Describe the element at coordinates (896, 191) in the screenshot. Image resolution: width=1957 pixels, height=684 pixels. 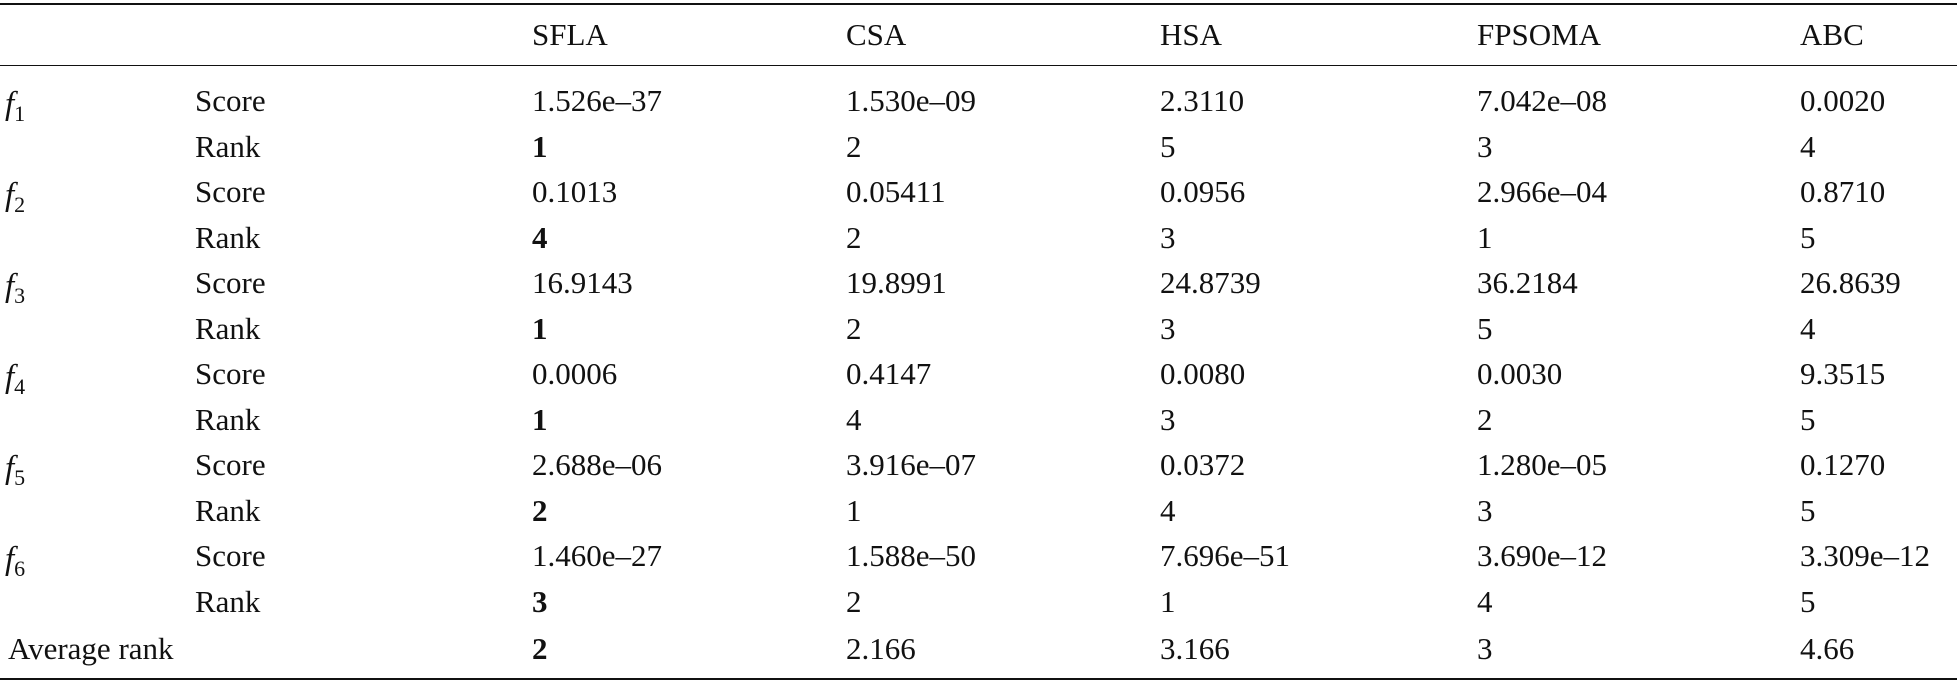
I see `score-cell: 0.05411` at that location.